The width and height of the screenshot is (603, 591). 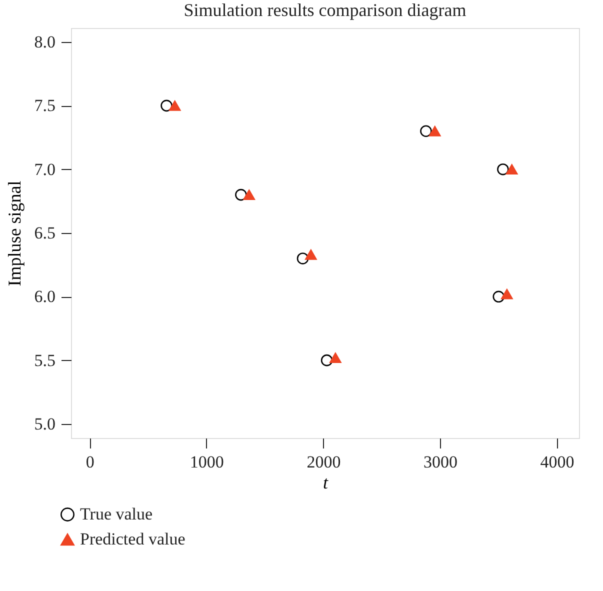 I want to click on y-tick-label: 7.0, so click(x=45, y=169).